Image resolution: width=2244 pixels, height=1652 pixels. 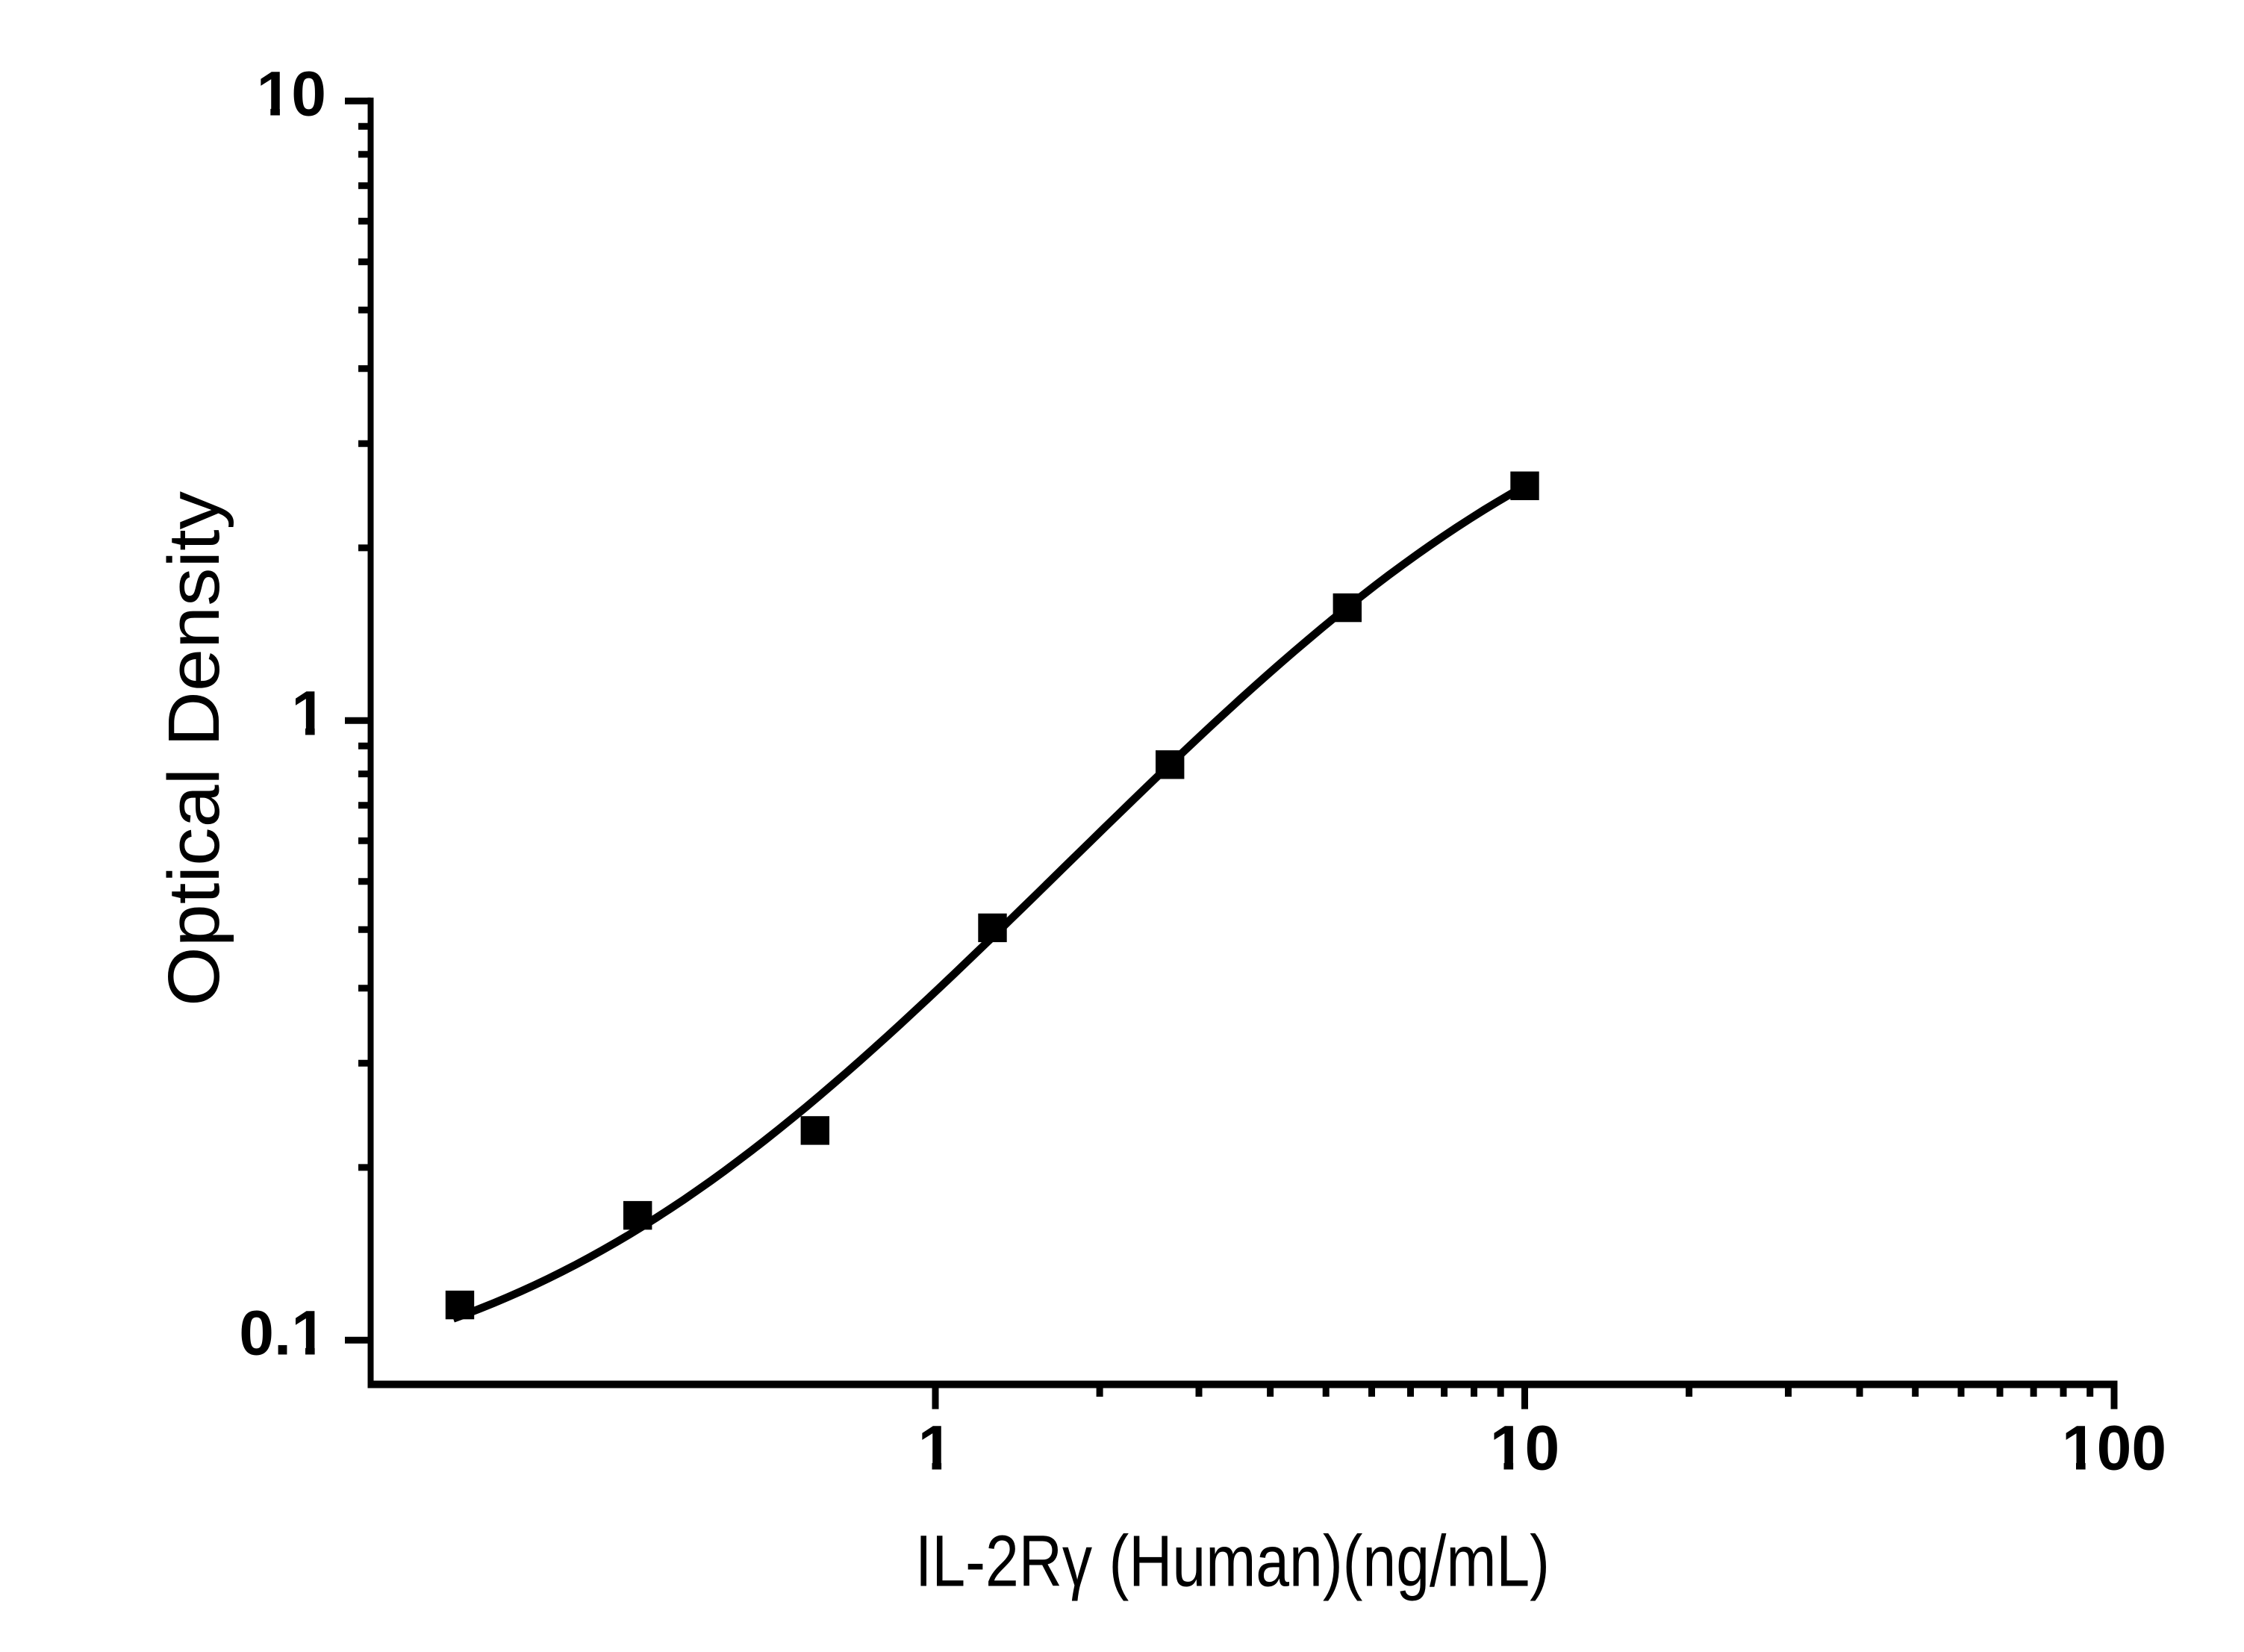 I want to click on svg-text: IL-2Rγ (Human)(ng/mL), so click(x=1232, y=1561).